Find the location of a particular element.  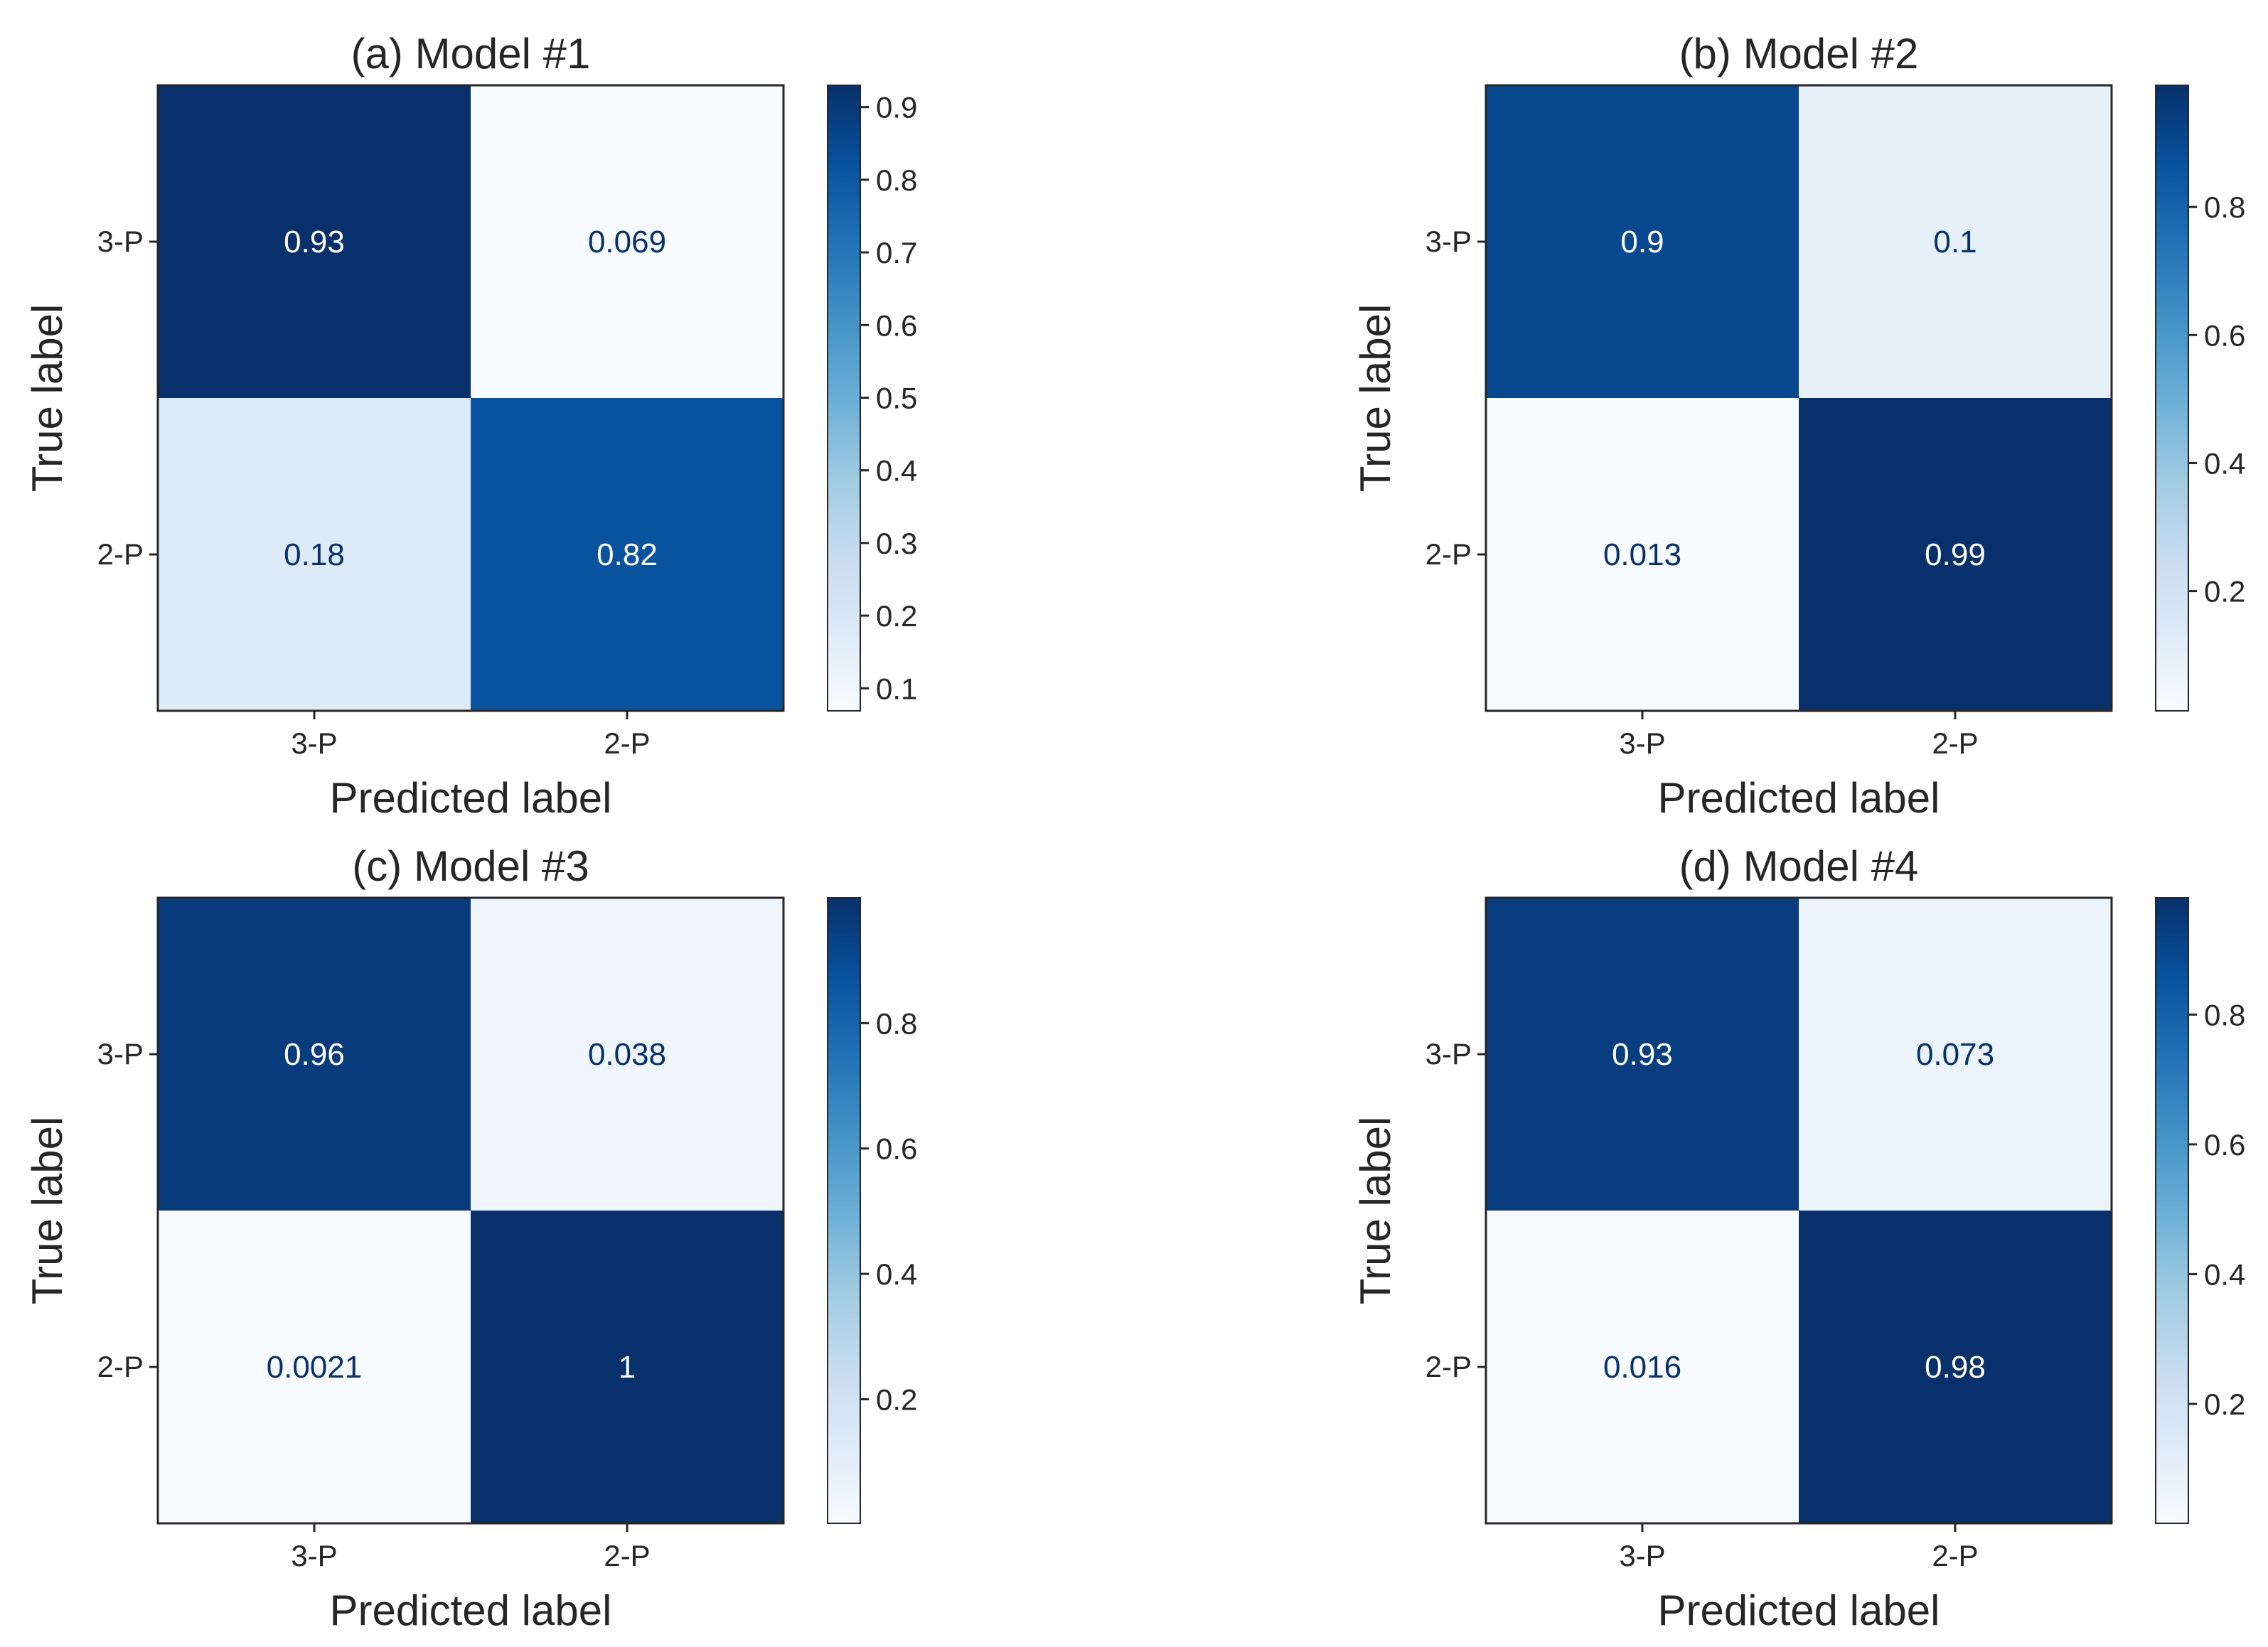

cell-value-label: 0.98 is located at coordinates (1955, 1367).